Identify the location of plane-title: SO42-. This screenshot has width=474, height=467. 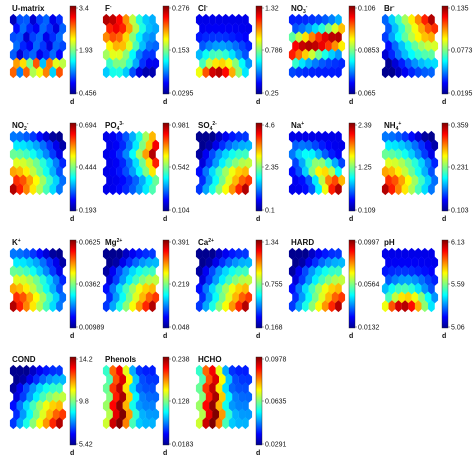
(207, 126).